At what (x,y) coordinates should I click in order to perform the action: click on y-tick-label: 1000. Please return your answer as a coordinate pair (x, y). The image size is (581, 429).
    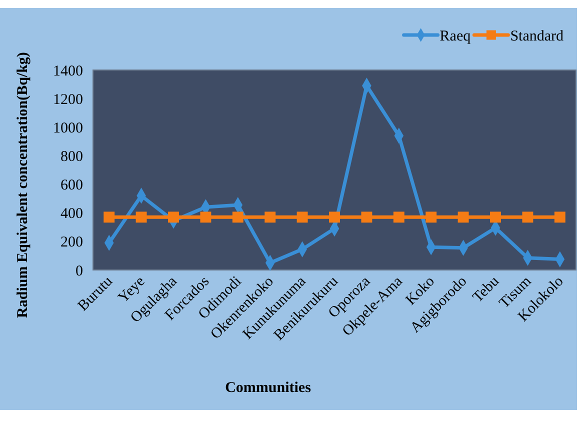
    Looking at the image, I should click on (68, 128).